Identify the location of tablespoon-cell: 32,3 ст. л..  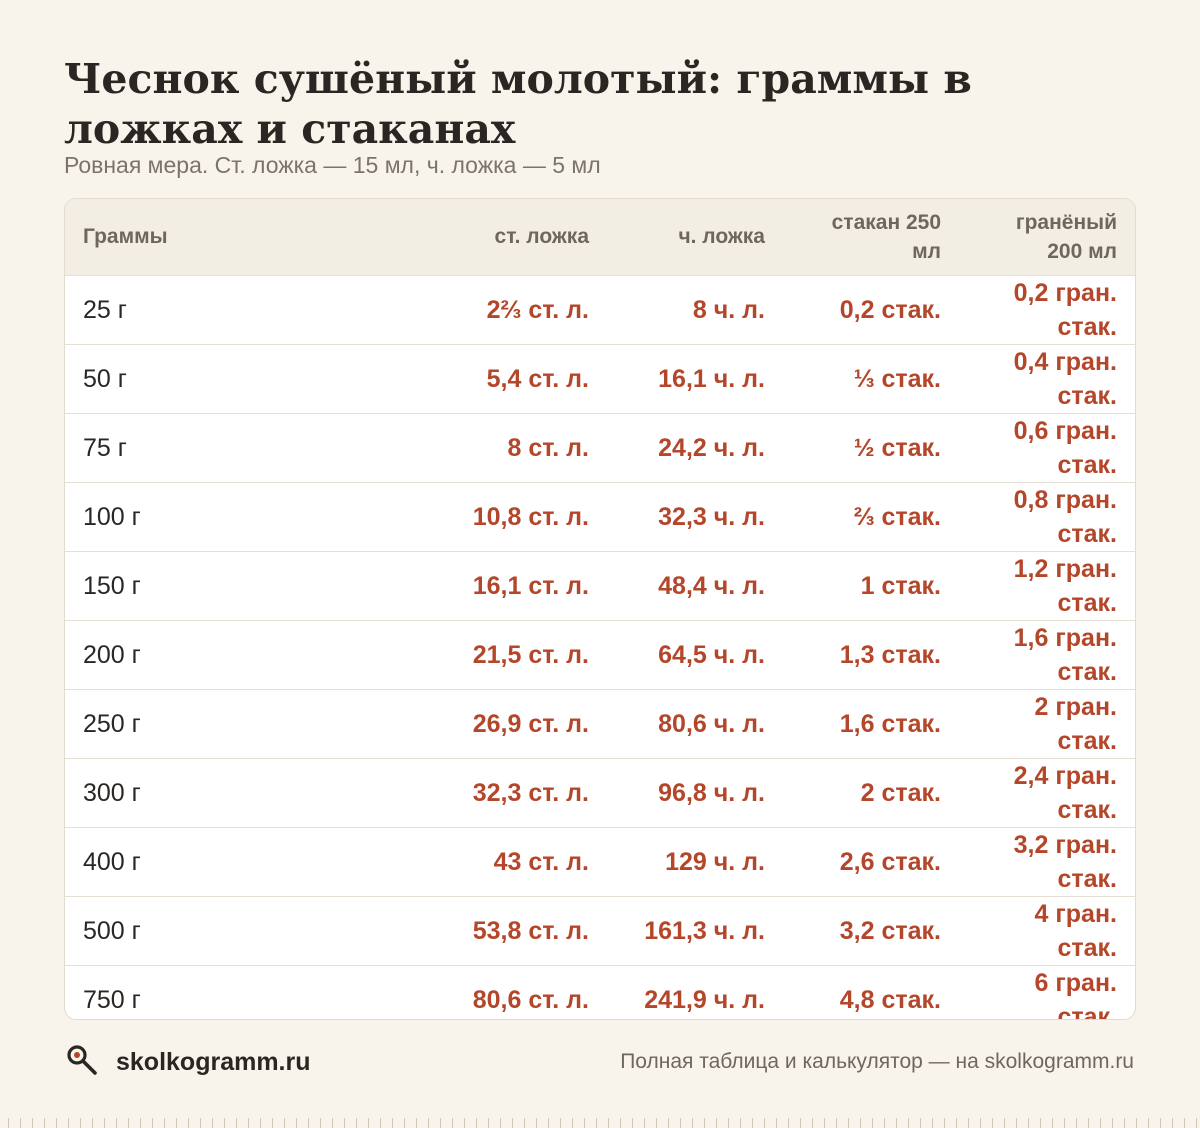
(530, 792).